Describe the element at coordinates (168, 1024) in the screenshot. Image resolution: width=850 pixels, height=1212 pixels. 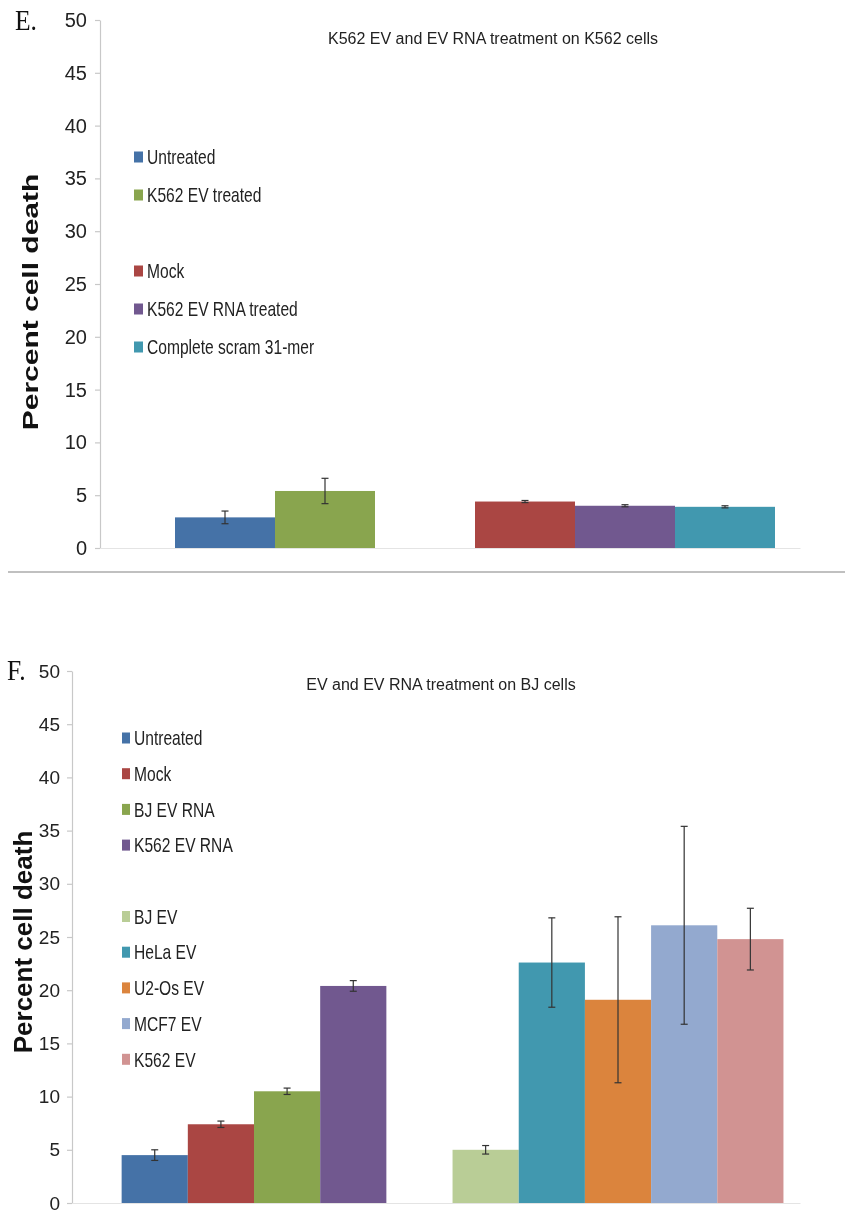
I see `legend-label: MCF7 EV` at that location.